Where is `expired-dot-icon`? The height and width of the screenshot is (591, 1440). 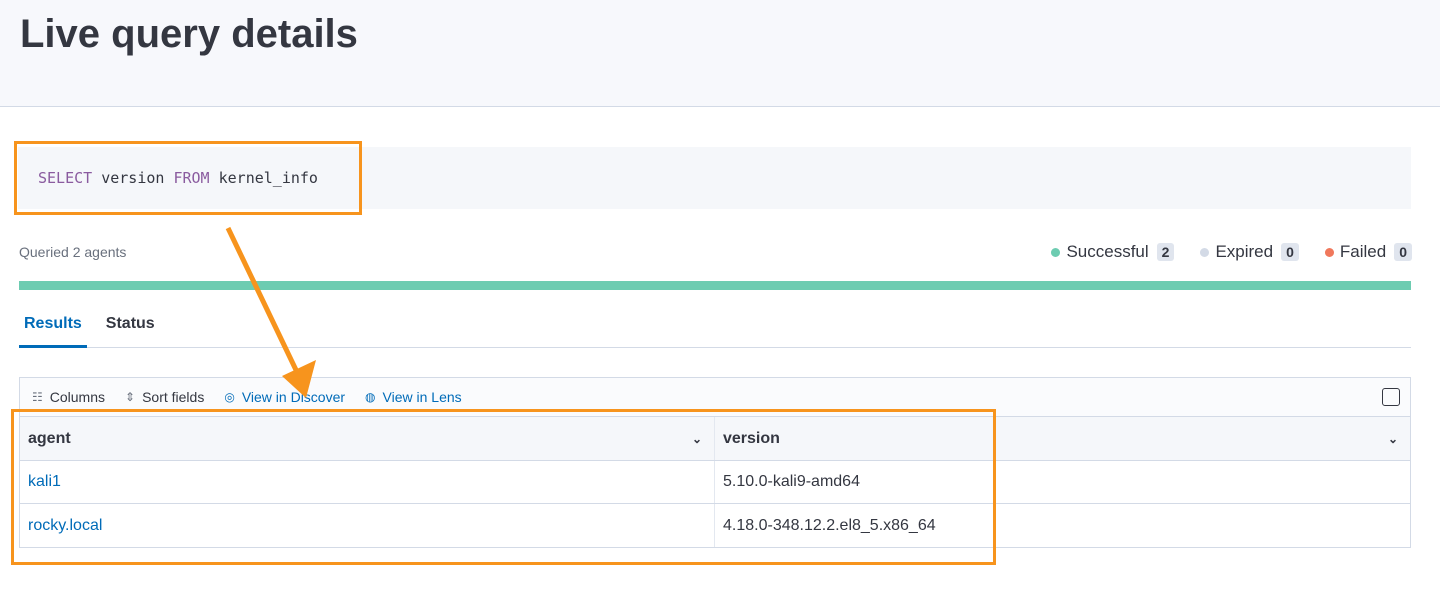 expired-dot-icon is located at coordinates (1205, 252).